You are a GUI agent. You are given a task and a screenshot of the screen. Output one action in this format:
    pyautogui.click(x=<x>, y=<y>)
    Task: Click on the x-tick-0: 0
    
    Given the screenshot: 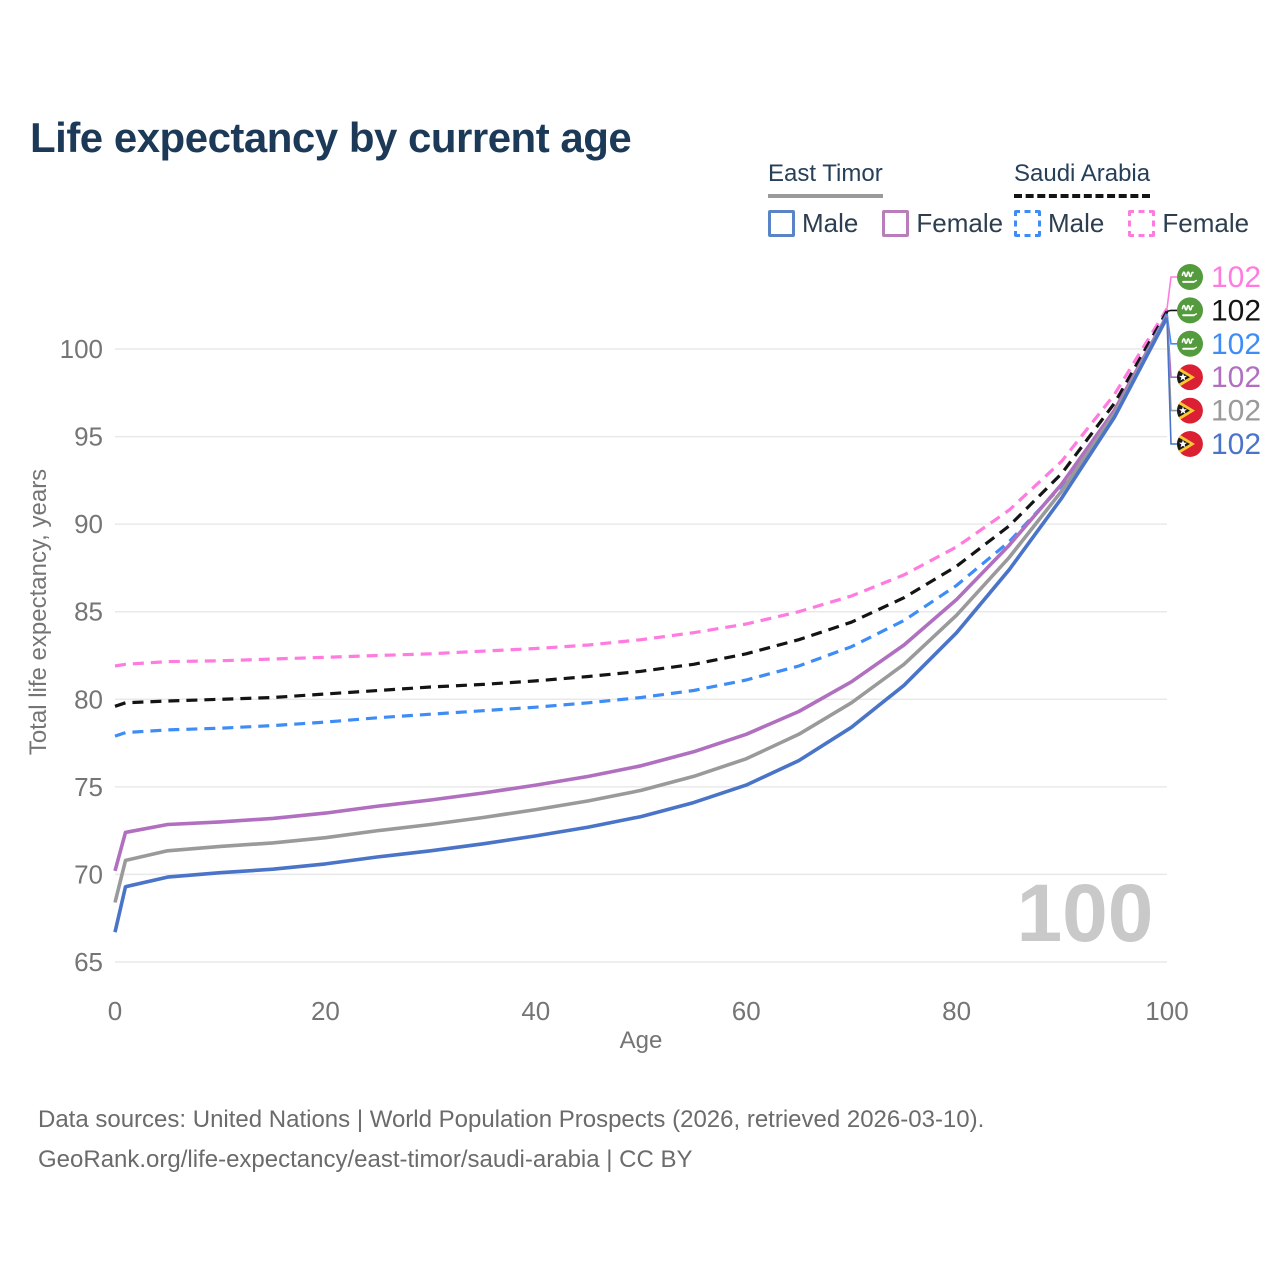 What is the action you would take?
    pyautogui.click(x=115, y=1011)
    